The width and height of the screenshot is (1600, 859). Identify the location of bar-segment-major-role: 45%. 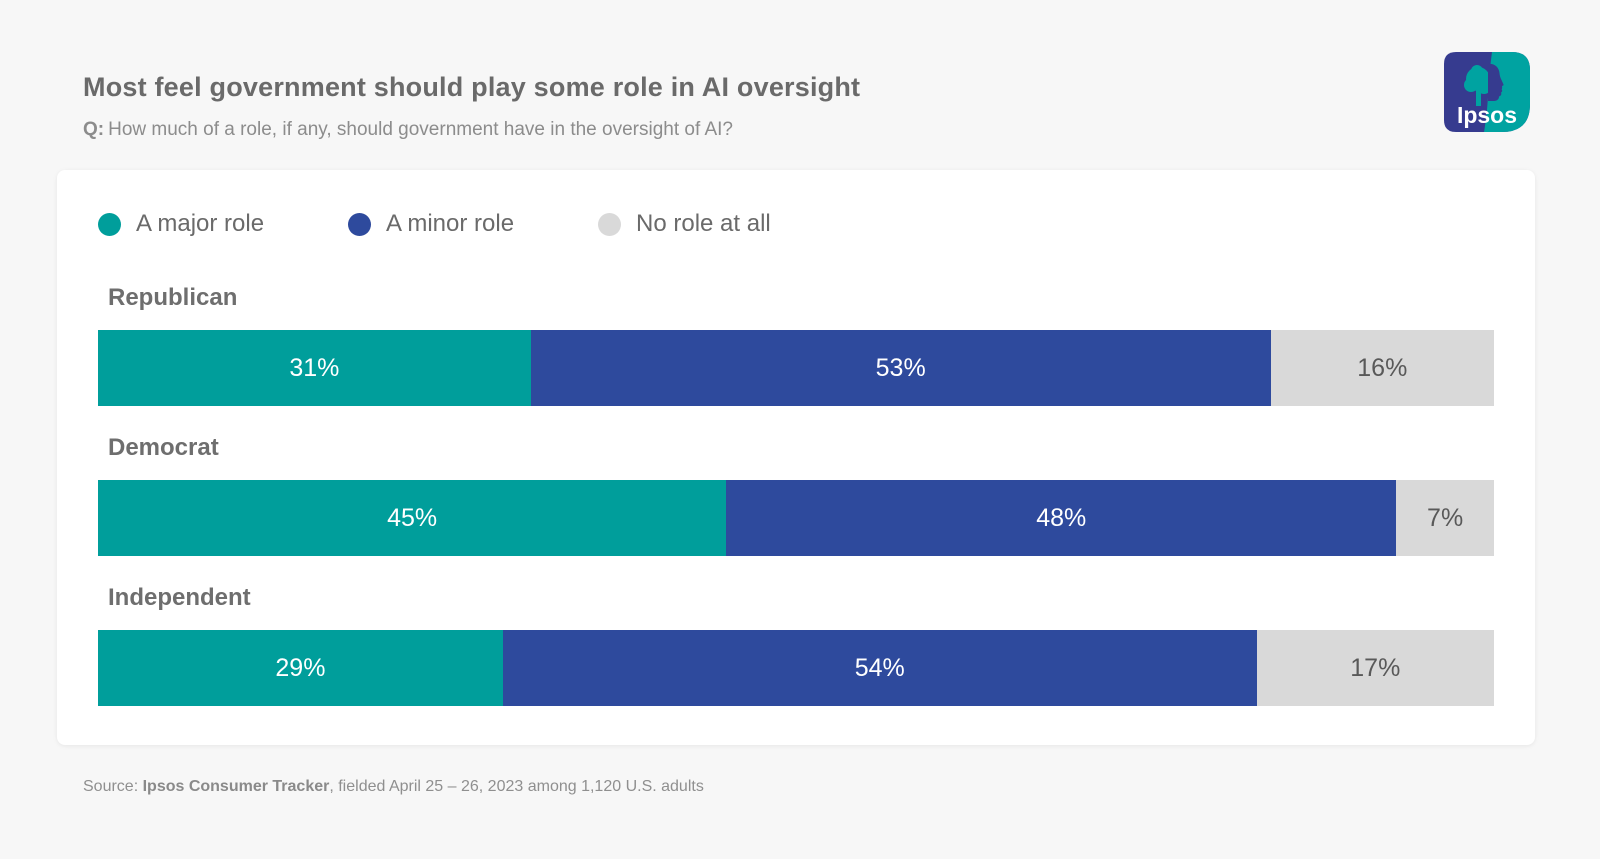
(412, 518).